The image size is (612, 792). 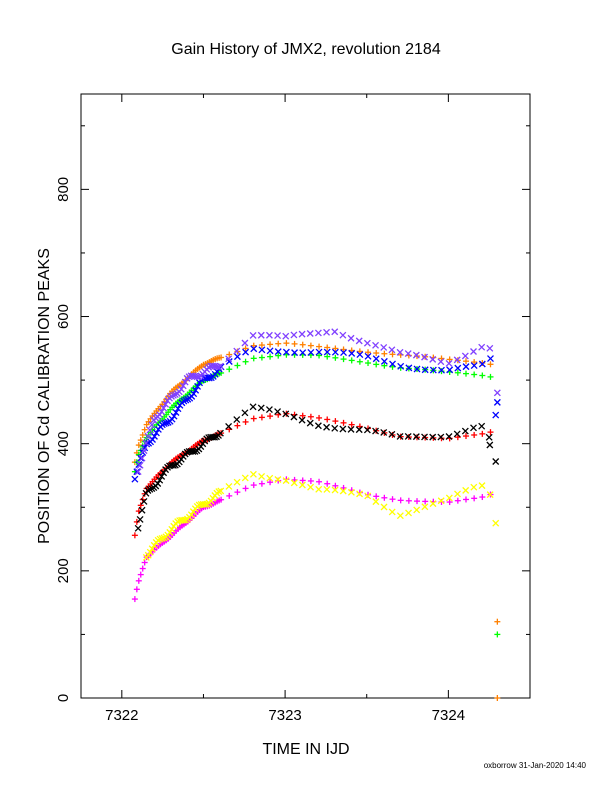 What do you see at coordinates (535, 765) in the screenshot?
I see `footer-credit: oxborrow 31-Jan-2020 14:40` at bounding box center [535, 765].